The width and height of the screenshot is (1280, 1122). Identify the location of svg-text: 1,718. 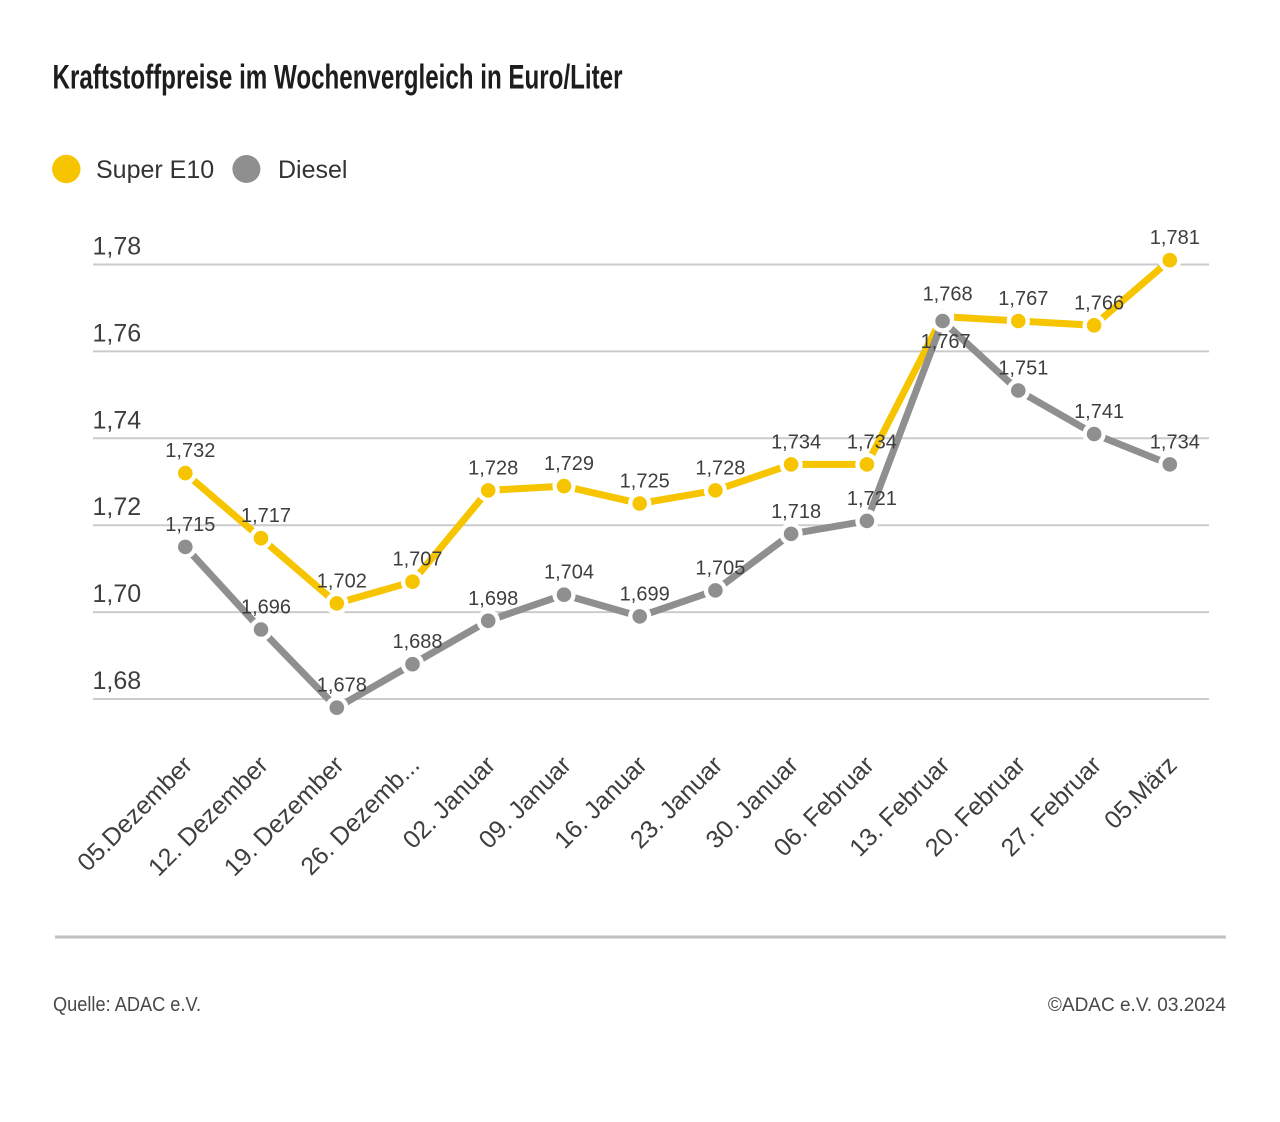
(796, 512).